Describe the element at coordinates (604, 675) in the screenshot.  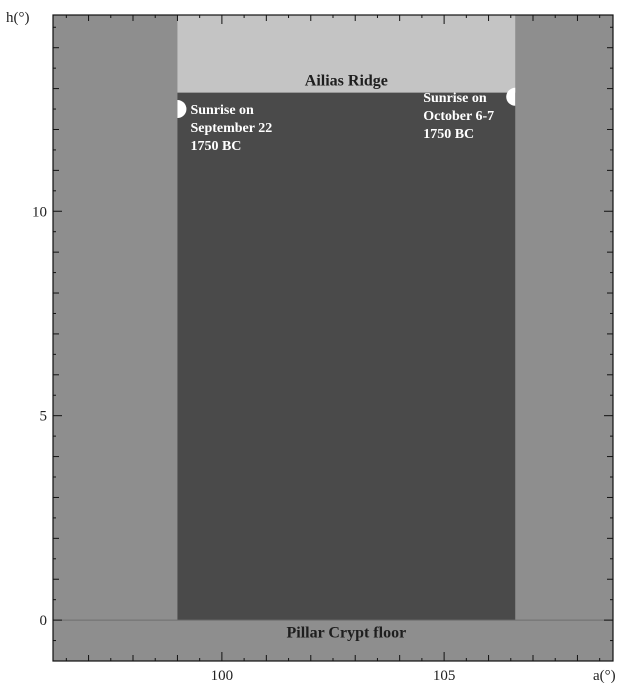
I see `x-axis-label: a(°)` at that location.